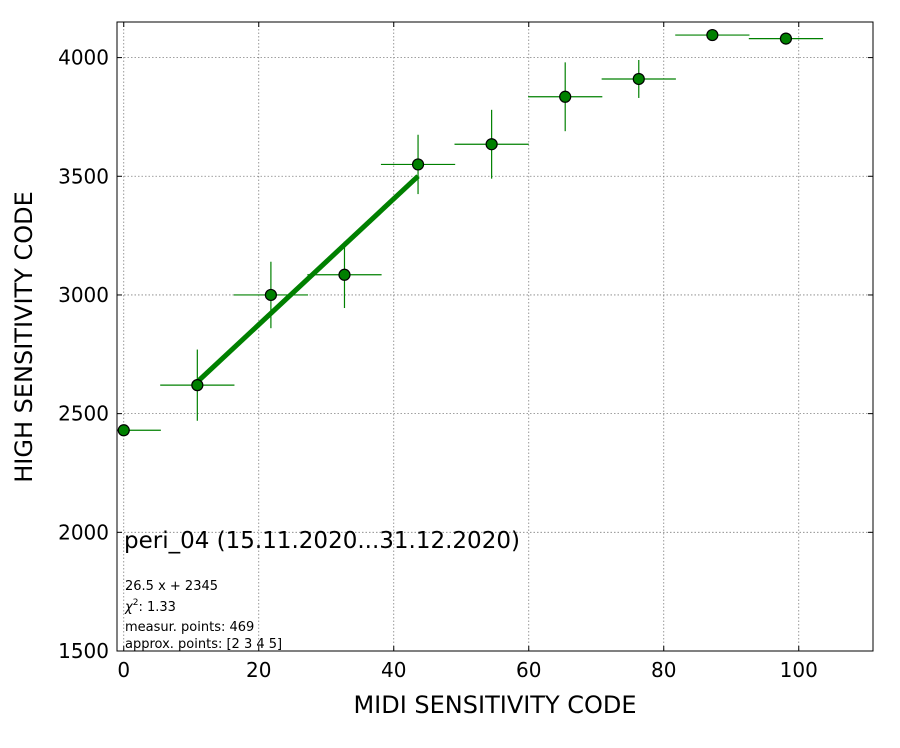 Image resolution: width=900 pixels, height=748 pixels. What do you see at coordinates (189, 627) in the screenshot?
I see `measured-points: measur. points: 469` at bounding box center [189, 627].